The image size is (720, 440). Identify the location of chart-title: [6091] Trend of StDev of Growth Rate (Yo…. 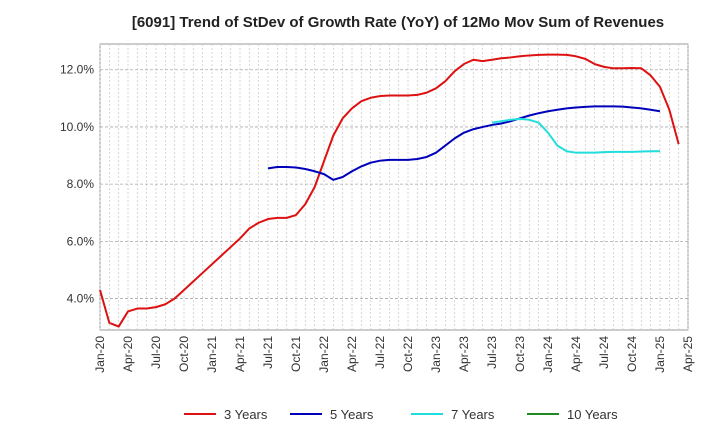
(398, 22).